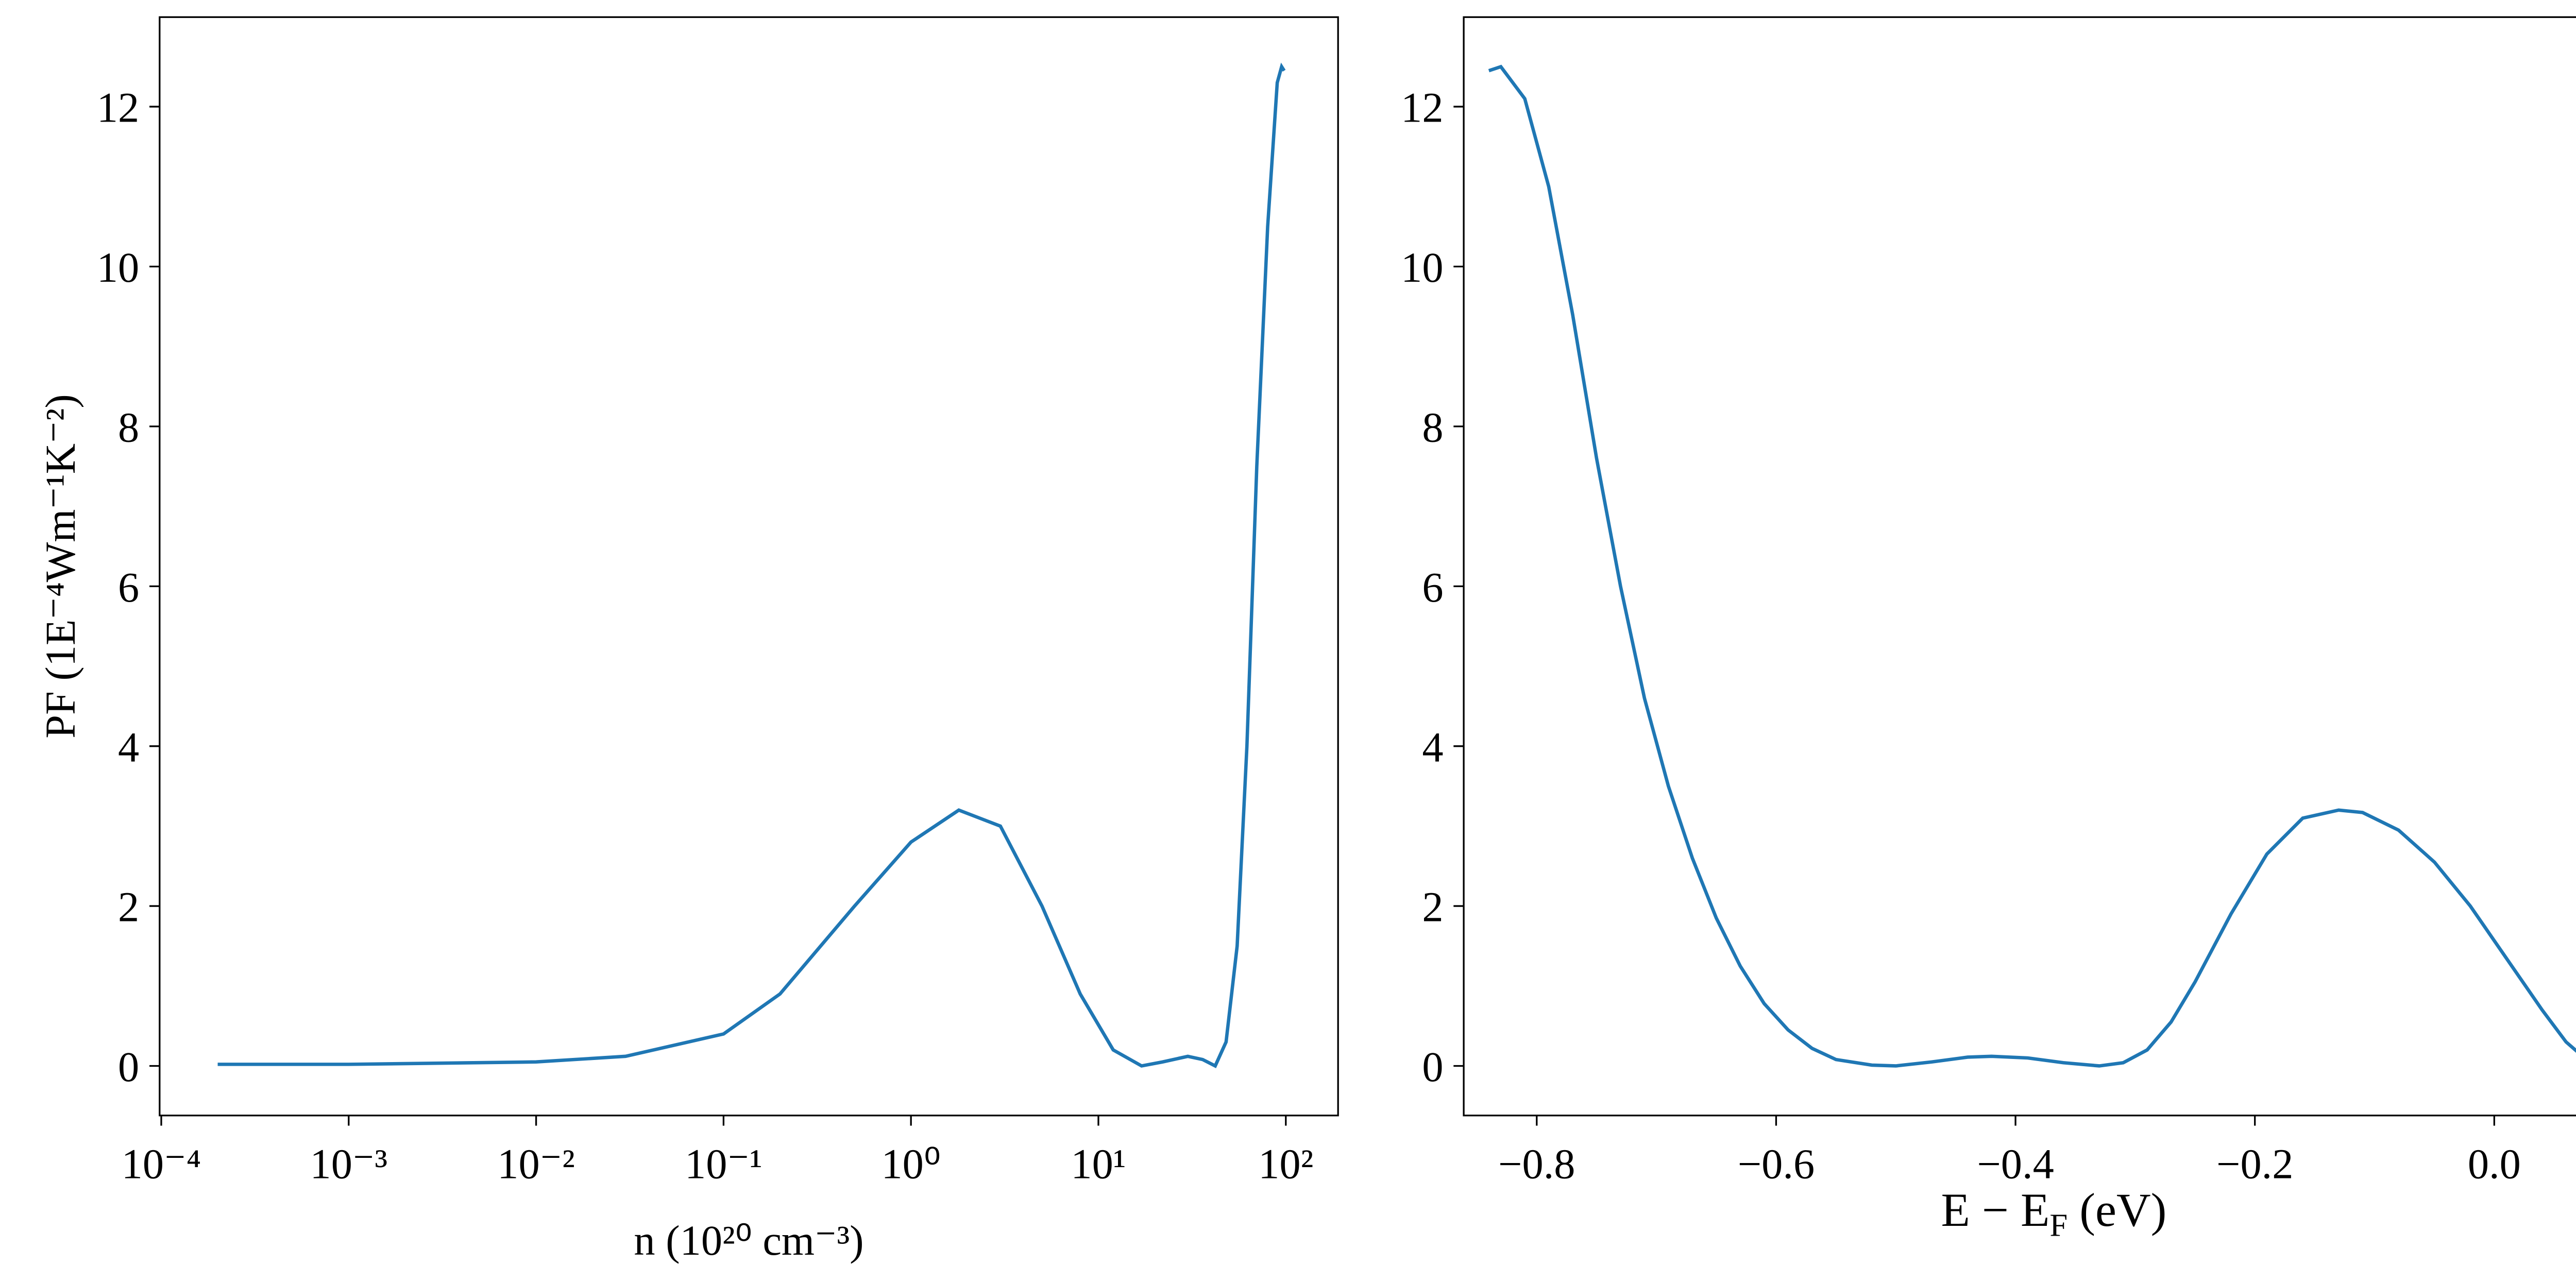  I want to click on y-axis-label: PF (1E⁻⁴Wm⁻¹K⁻²), so click(60, 566).